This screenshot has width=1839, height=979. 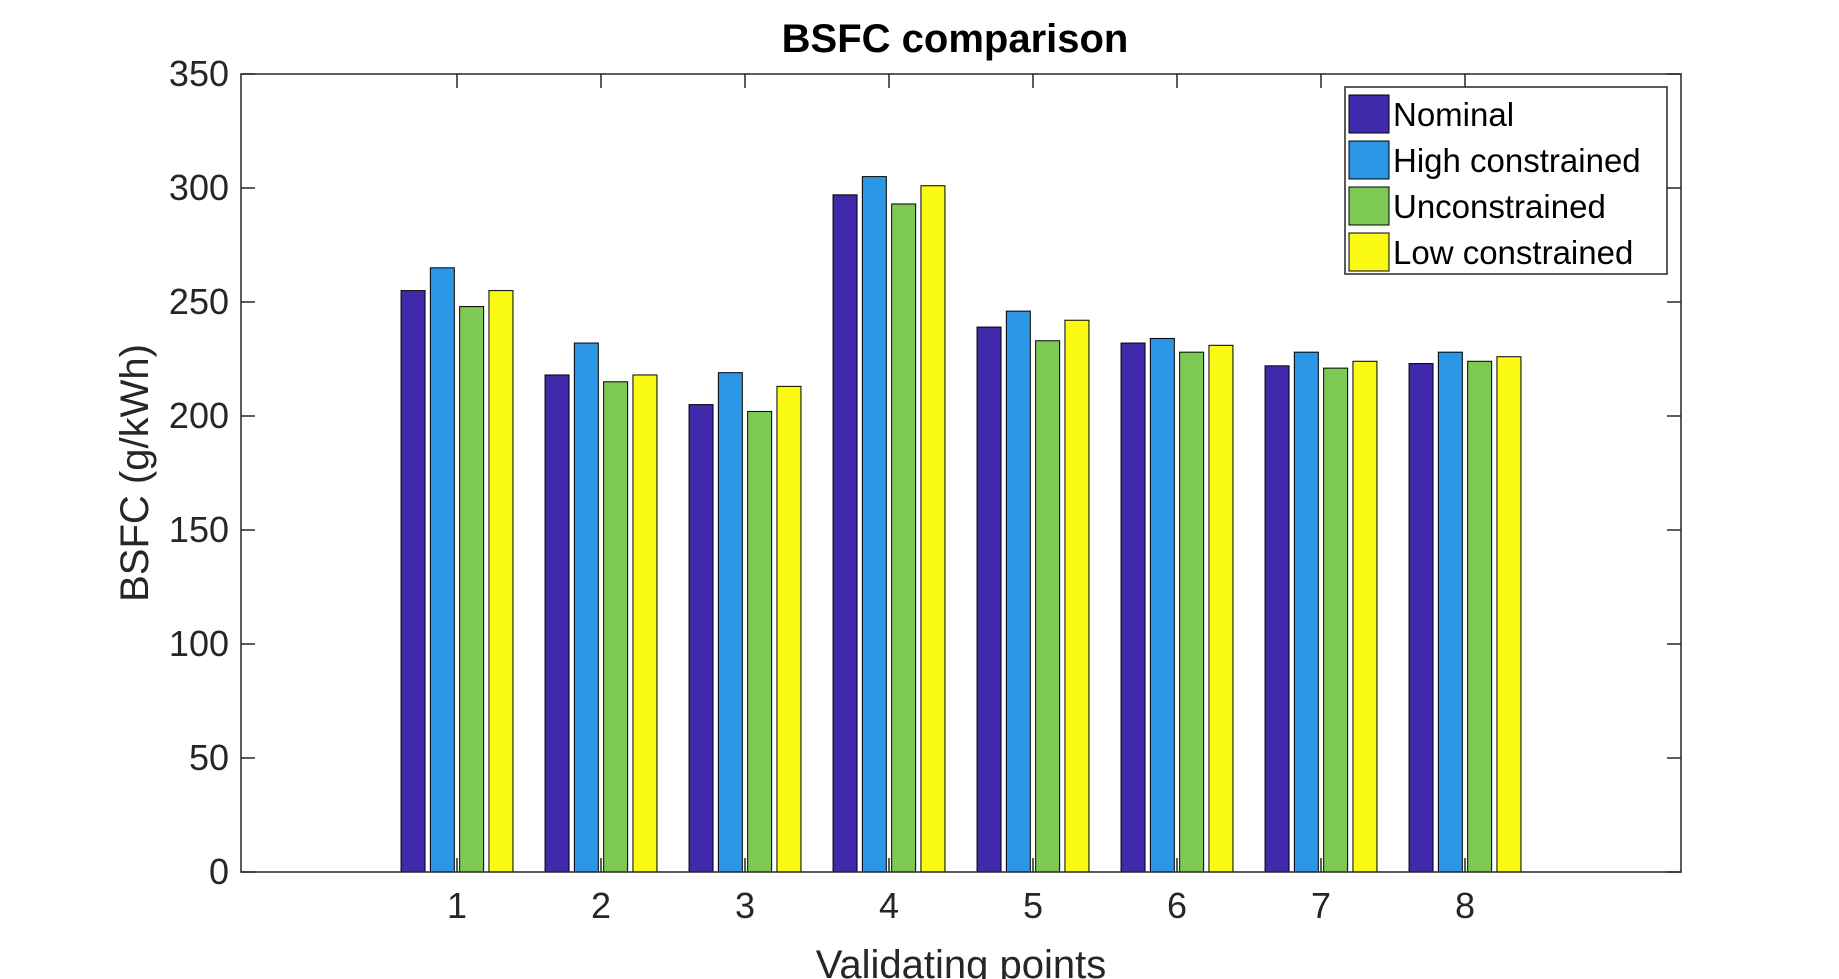 What do you see at coordinates (1033, 905) in the screenshot?
I see `x-tick-label: 5` at bounding box center [1033, 905].